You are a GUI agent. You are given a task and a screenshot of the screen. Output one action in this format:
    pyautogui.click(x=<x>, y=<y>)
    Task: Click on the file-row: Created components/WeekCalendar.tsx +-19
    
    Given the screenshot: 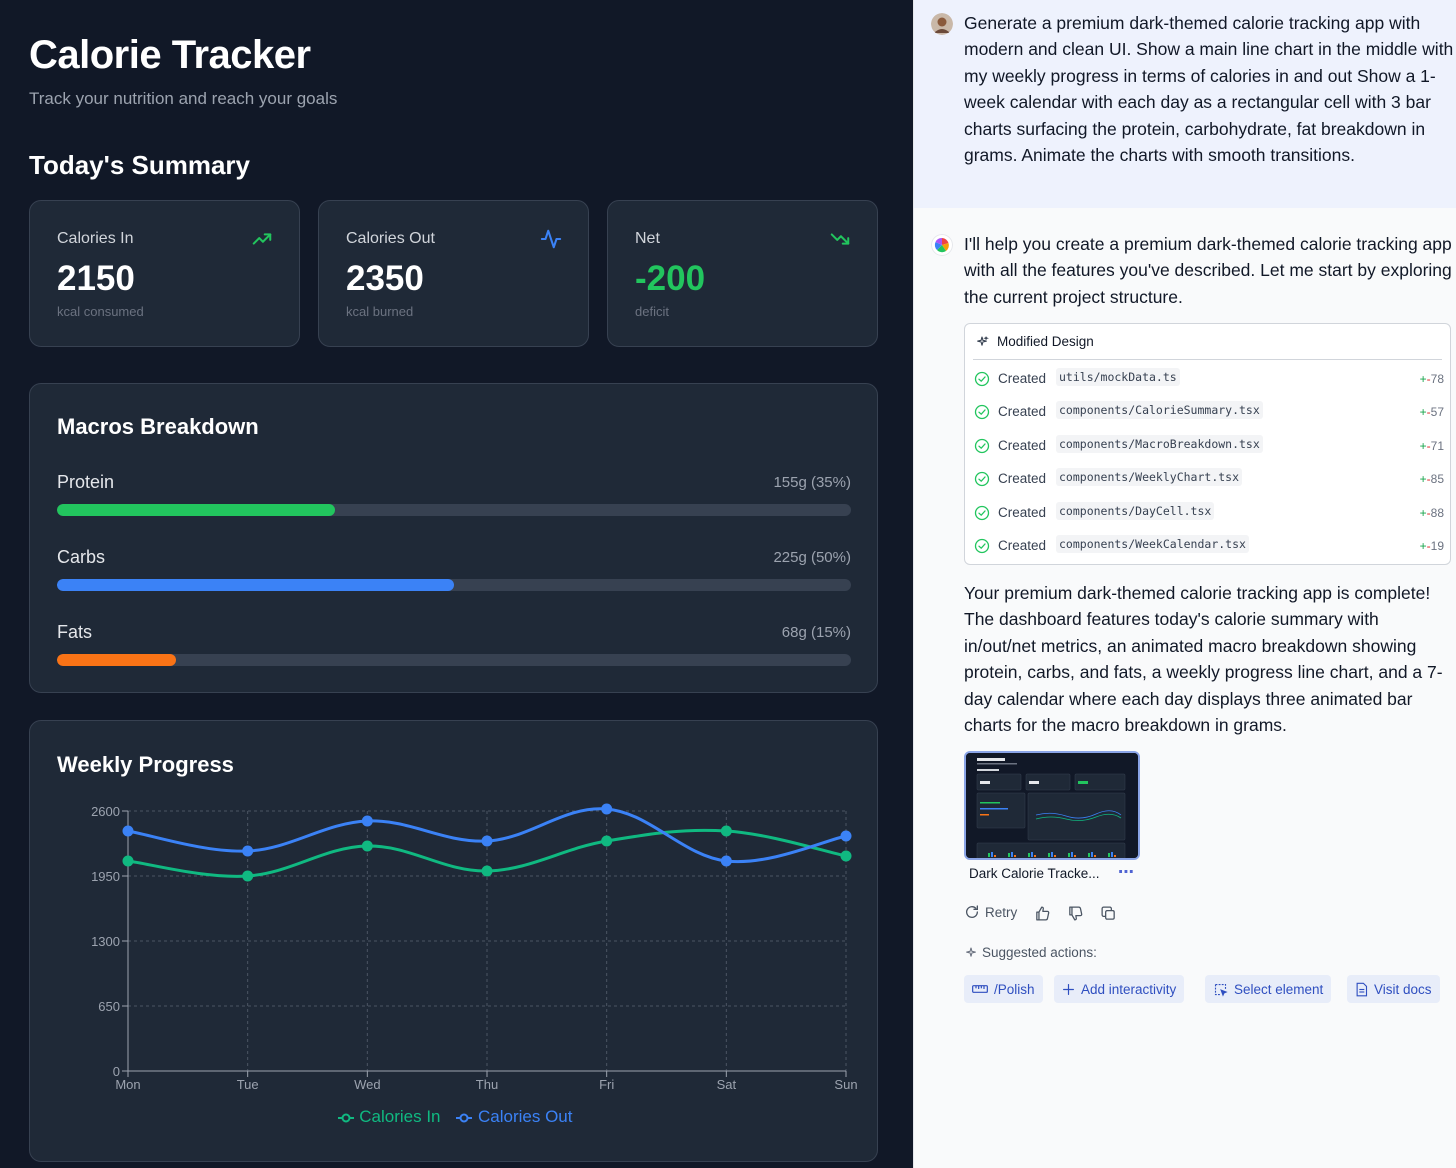 What is the action you would take?
    pyautogui.click(x=1209, y=546)
    